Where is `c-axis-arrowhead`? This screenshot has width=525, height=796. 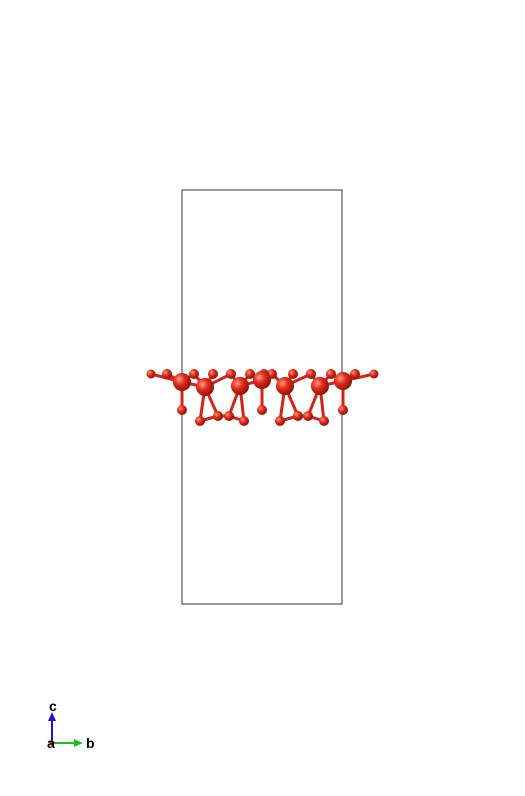 c-axis-arrowhead is located at coordinates (52, 716).